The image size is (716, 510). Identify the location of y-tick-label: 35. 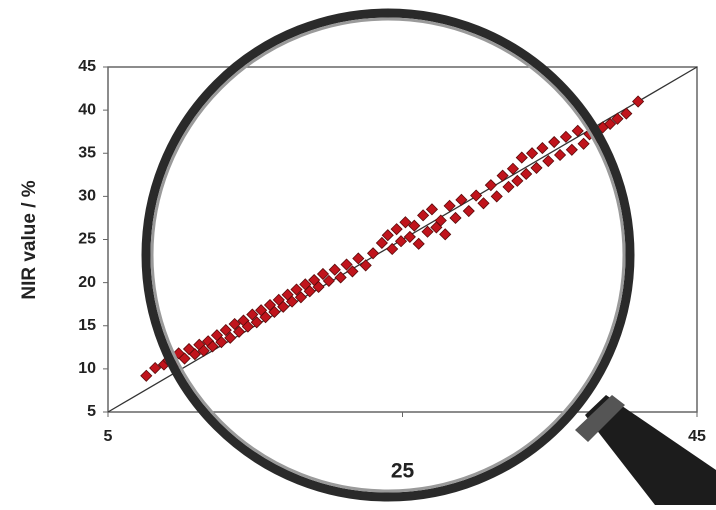
(87, 152).